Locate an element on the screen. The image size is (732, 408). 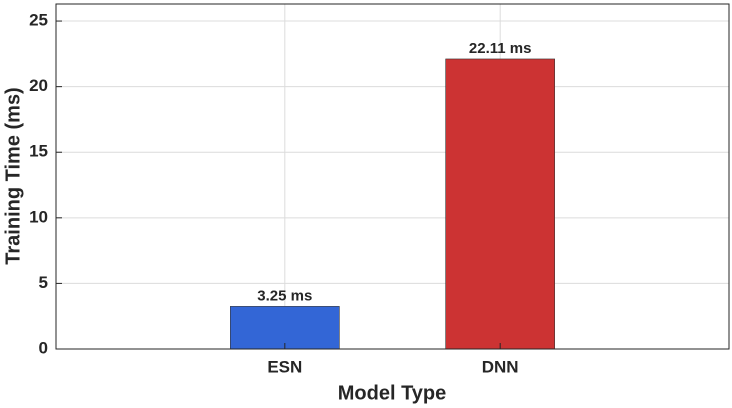
x-tick-label: DNN is located at coordinates (500, 366).